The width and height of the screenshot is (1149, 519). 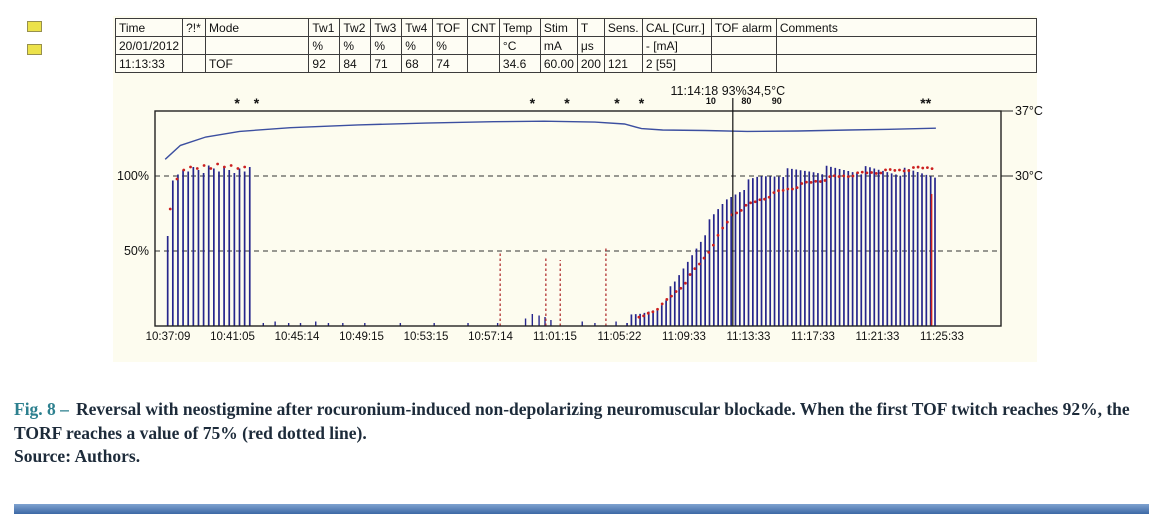 What do you see at coordinates (555, 337) in the screenshot?
I see `x-tick-label: 11:01:15` at bounding box center [555, 337].